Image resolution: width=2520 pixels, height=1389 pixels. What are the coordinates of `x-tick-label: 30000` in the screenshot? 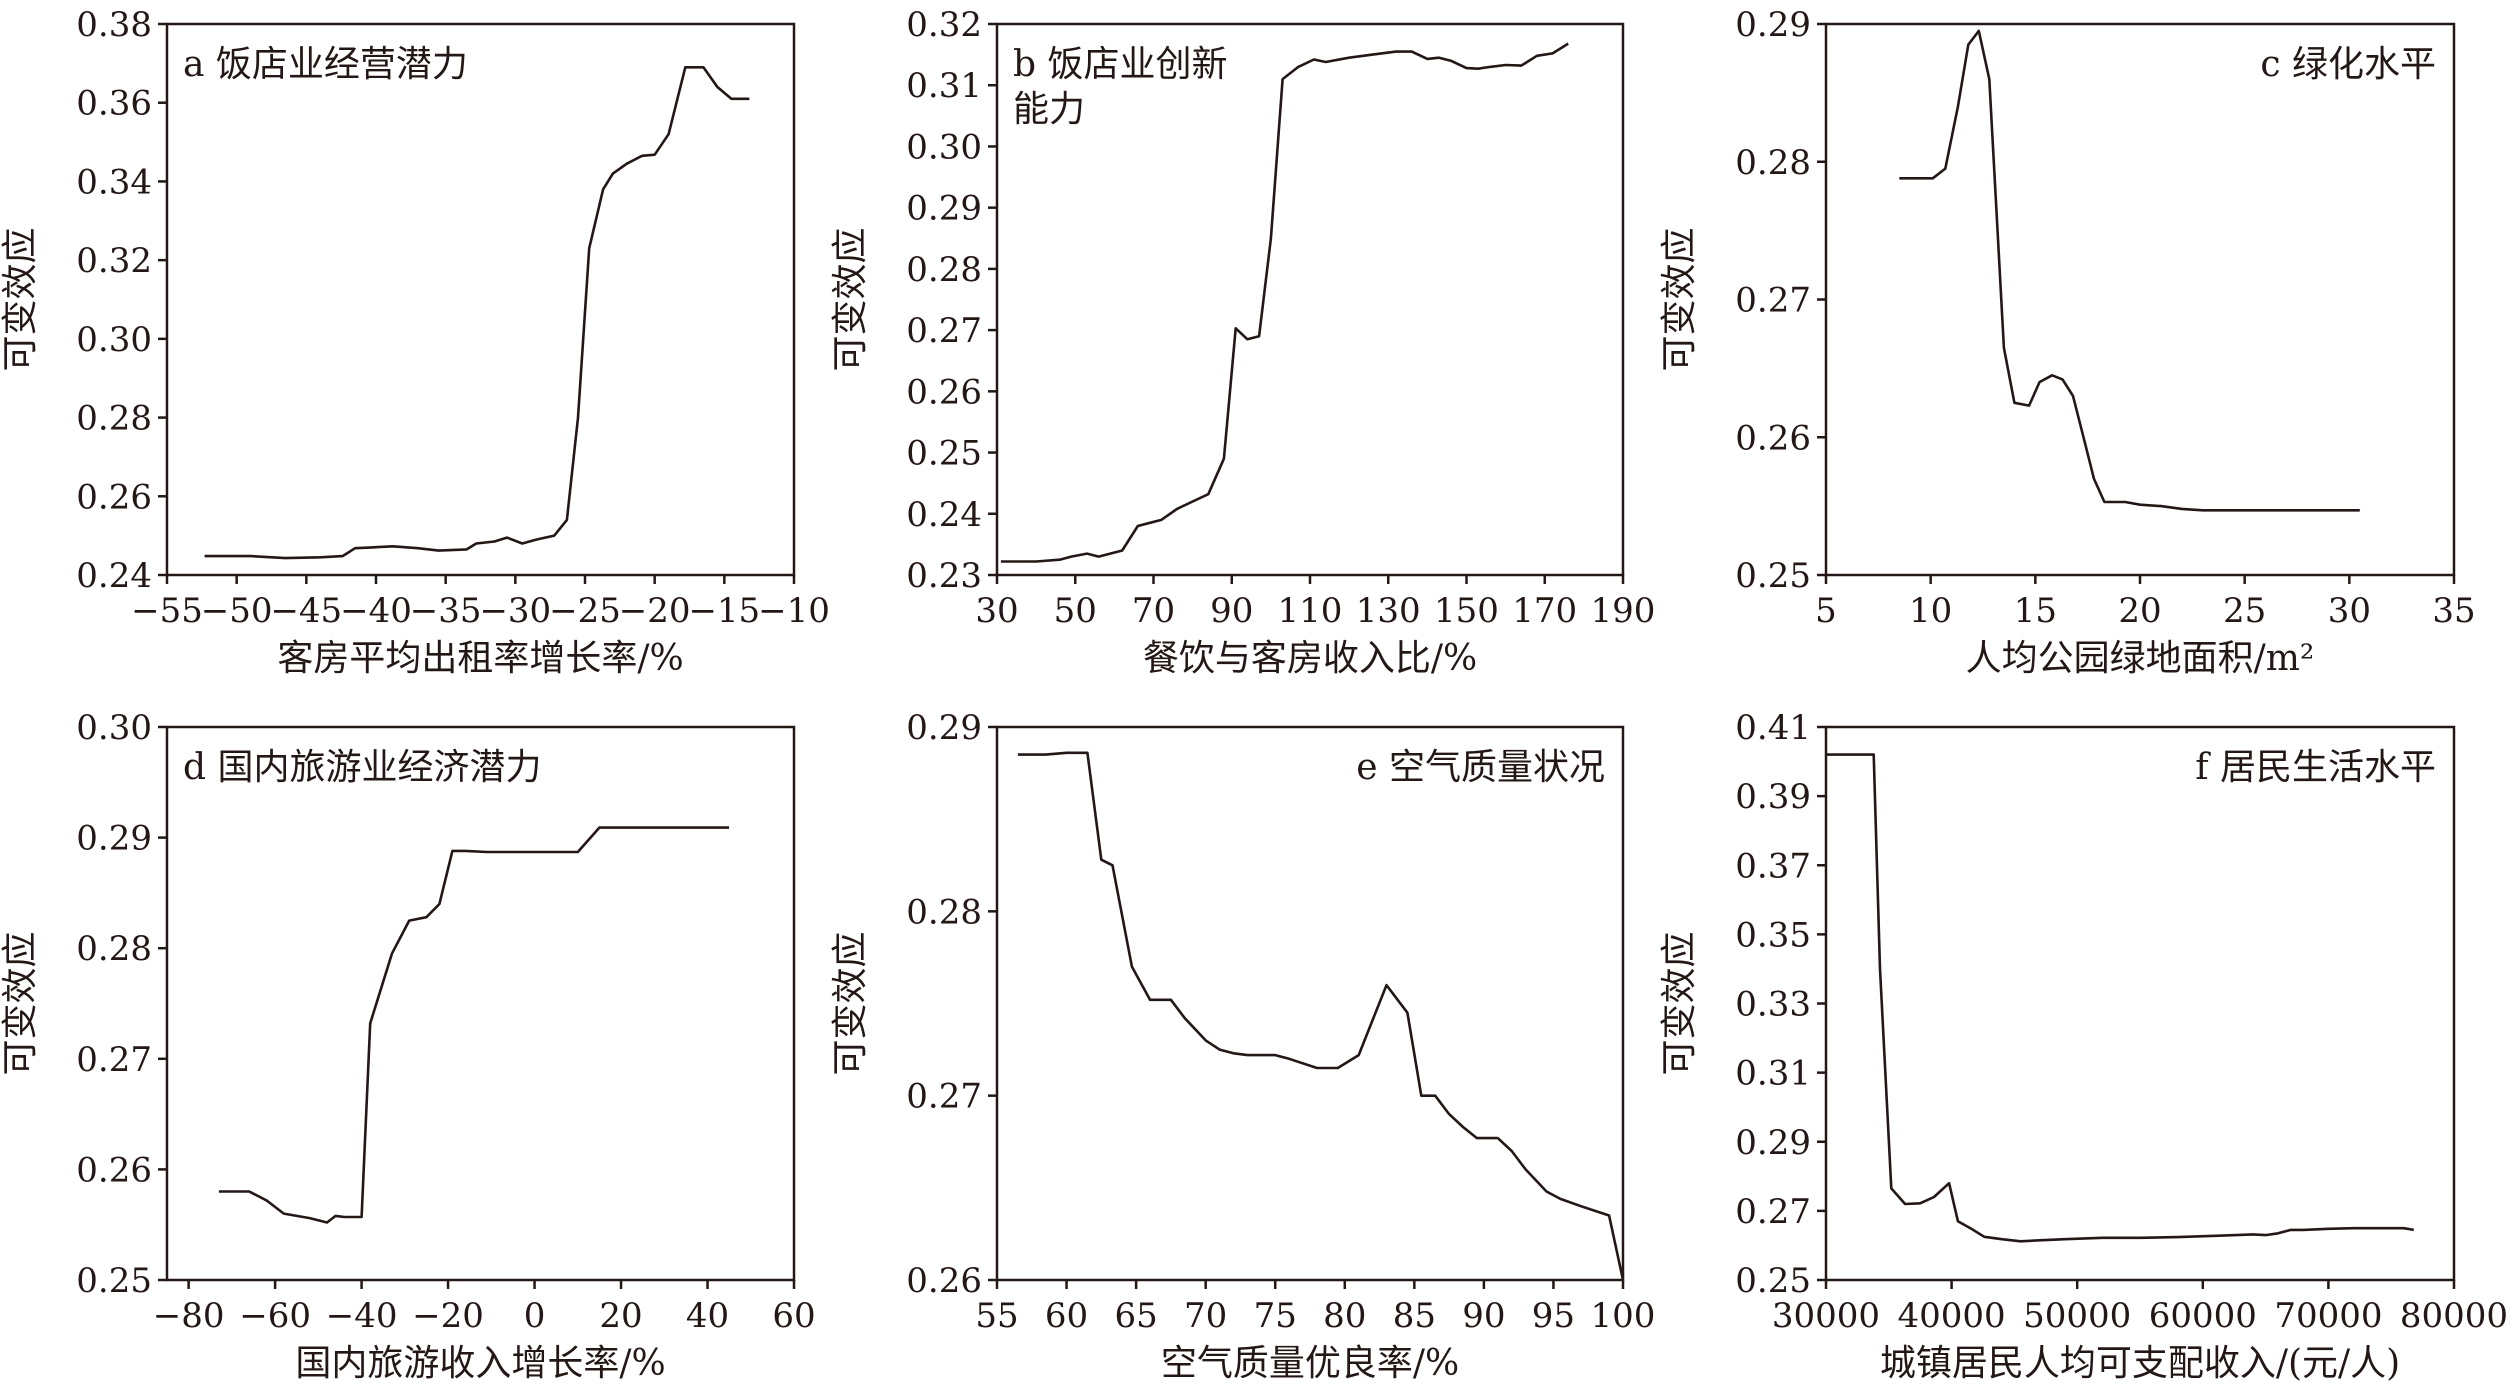 It's located at (1826, 1316).